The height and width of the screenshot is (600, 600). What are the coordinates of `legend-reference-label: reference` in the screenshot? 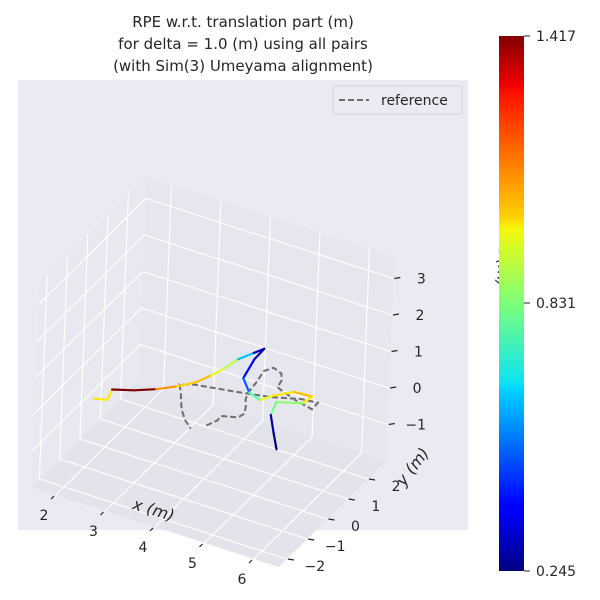 It's located at (414, 101).